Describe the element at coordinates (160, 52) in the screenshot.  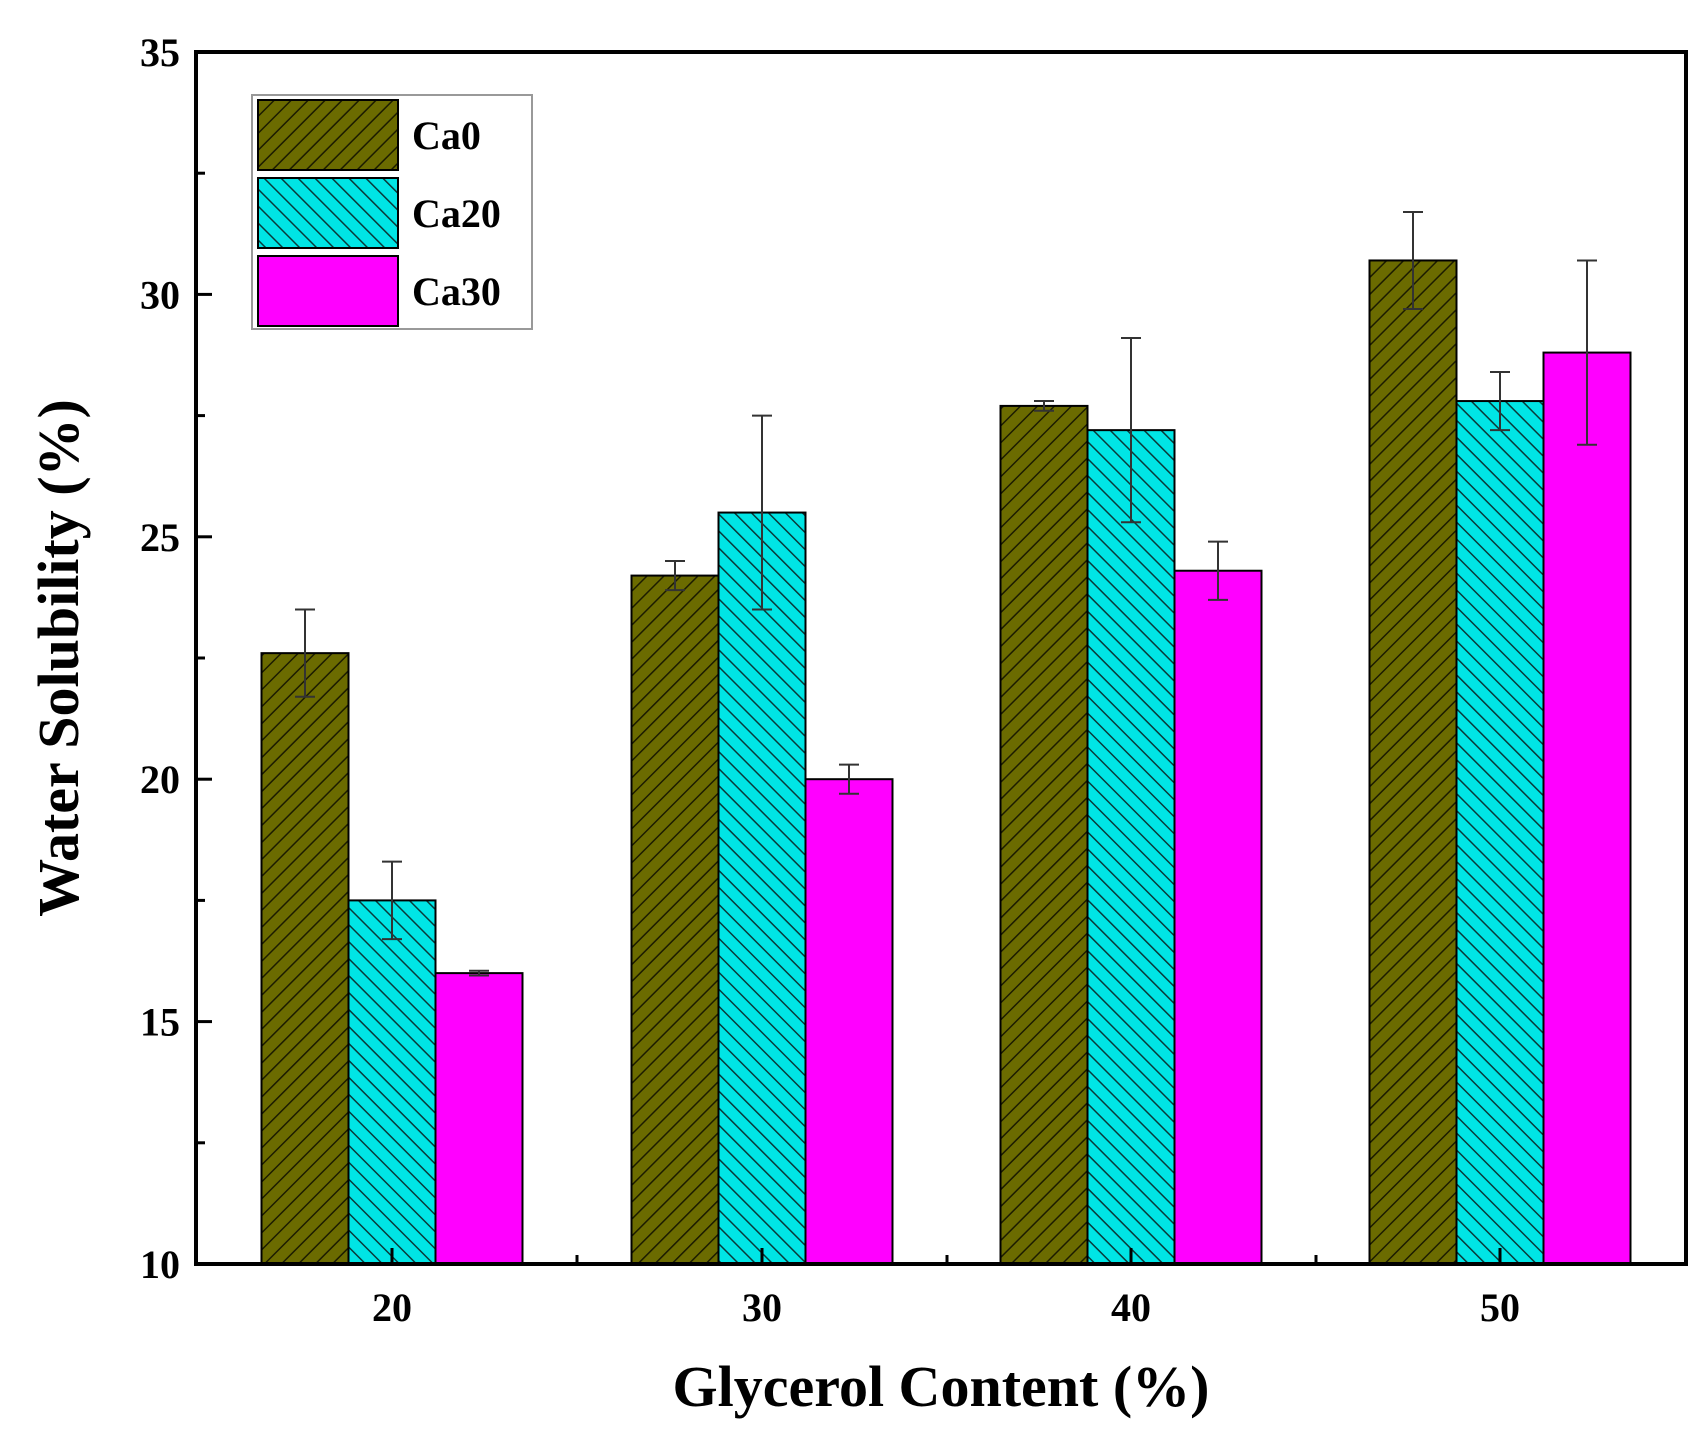
I see `y-tick-label-35: 35` at that location.